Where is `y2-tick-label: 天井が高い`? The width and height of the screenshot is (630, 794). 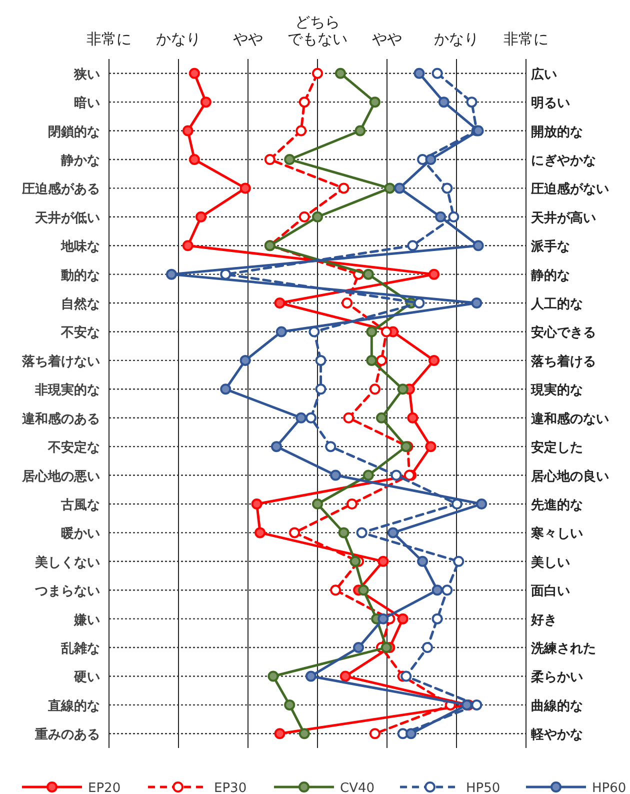 y2-tick-label: 天井が高い is located at coordinates (563, 218).